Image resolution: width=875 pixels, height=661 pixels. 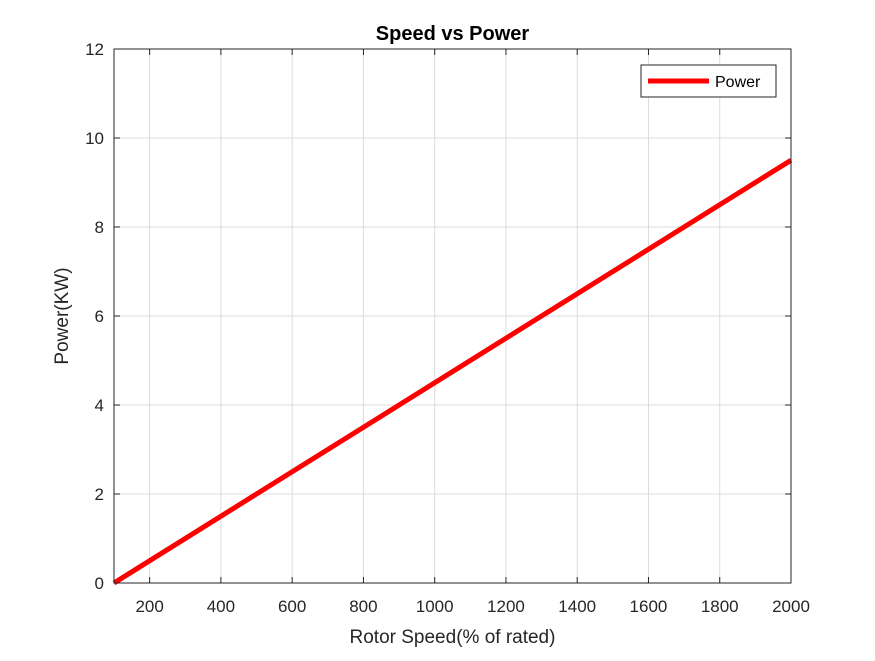 I want to click on x-tick-label: 1400, so click(x=577, y=606).